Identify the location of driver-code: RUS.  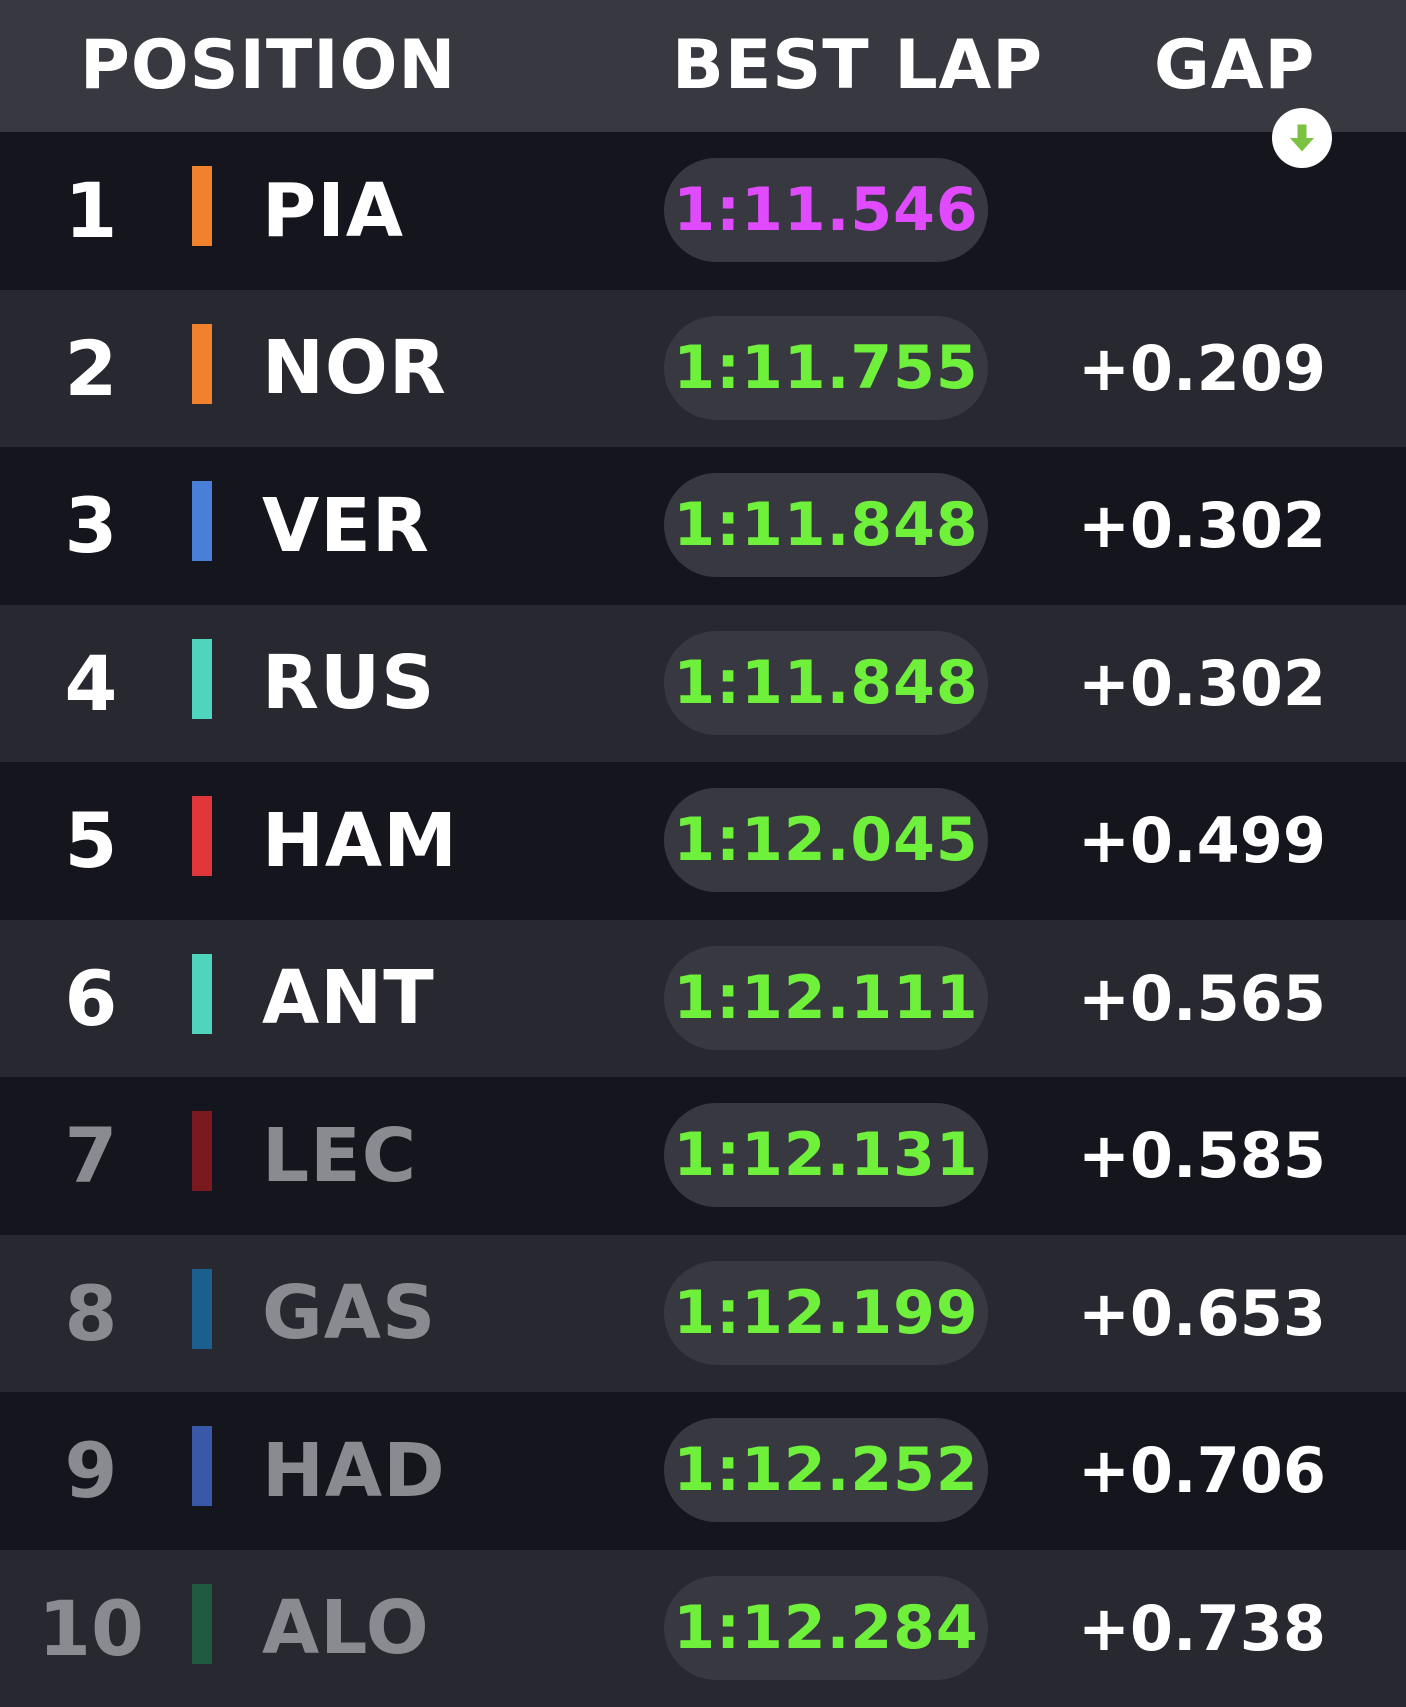
(348, 684).